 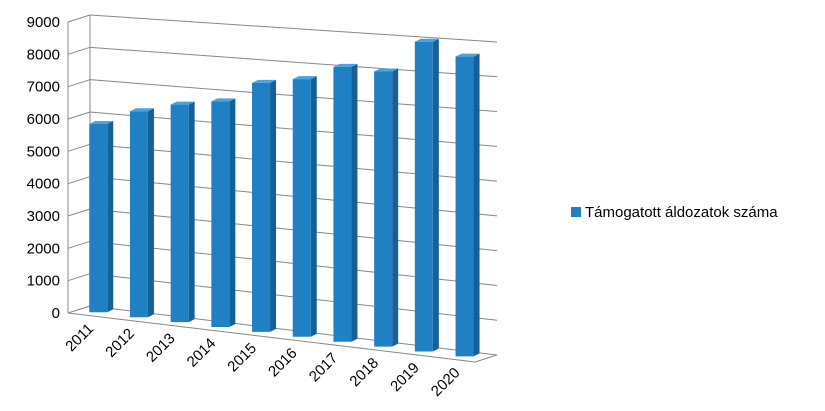 I want to click on x-tick-label: 2016, so click(x=283, y=363).